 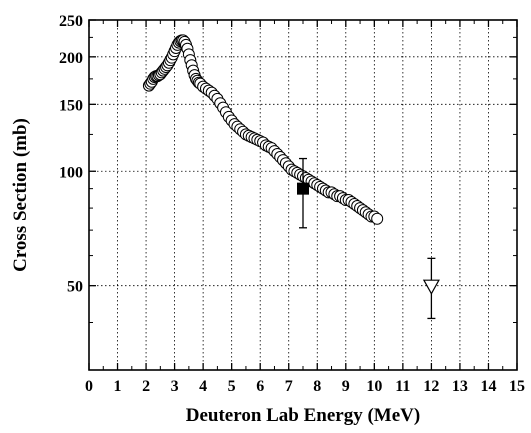 I want to click on x-tick-label: 11, so click(x=402, y=386).